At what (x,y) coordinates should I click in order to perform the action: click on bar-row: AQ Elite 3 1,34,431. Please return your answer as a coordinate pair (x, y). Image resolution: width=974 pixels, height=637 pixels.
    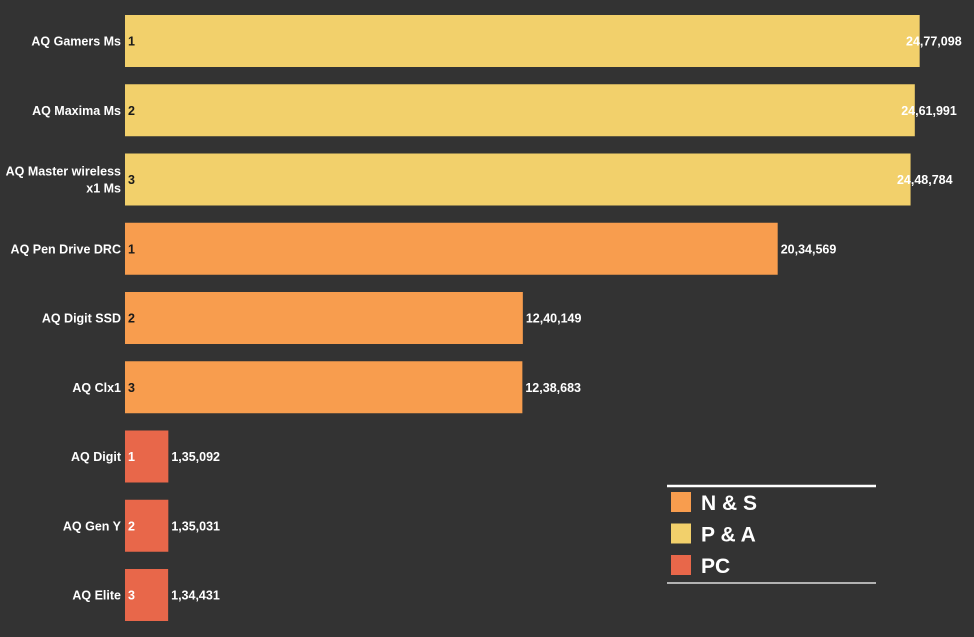
    Looking at the image, I should click on (146, 595).